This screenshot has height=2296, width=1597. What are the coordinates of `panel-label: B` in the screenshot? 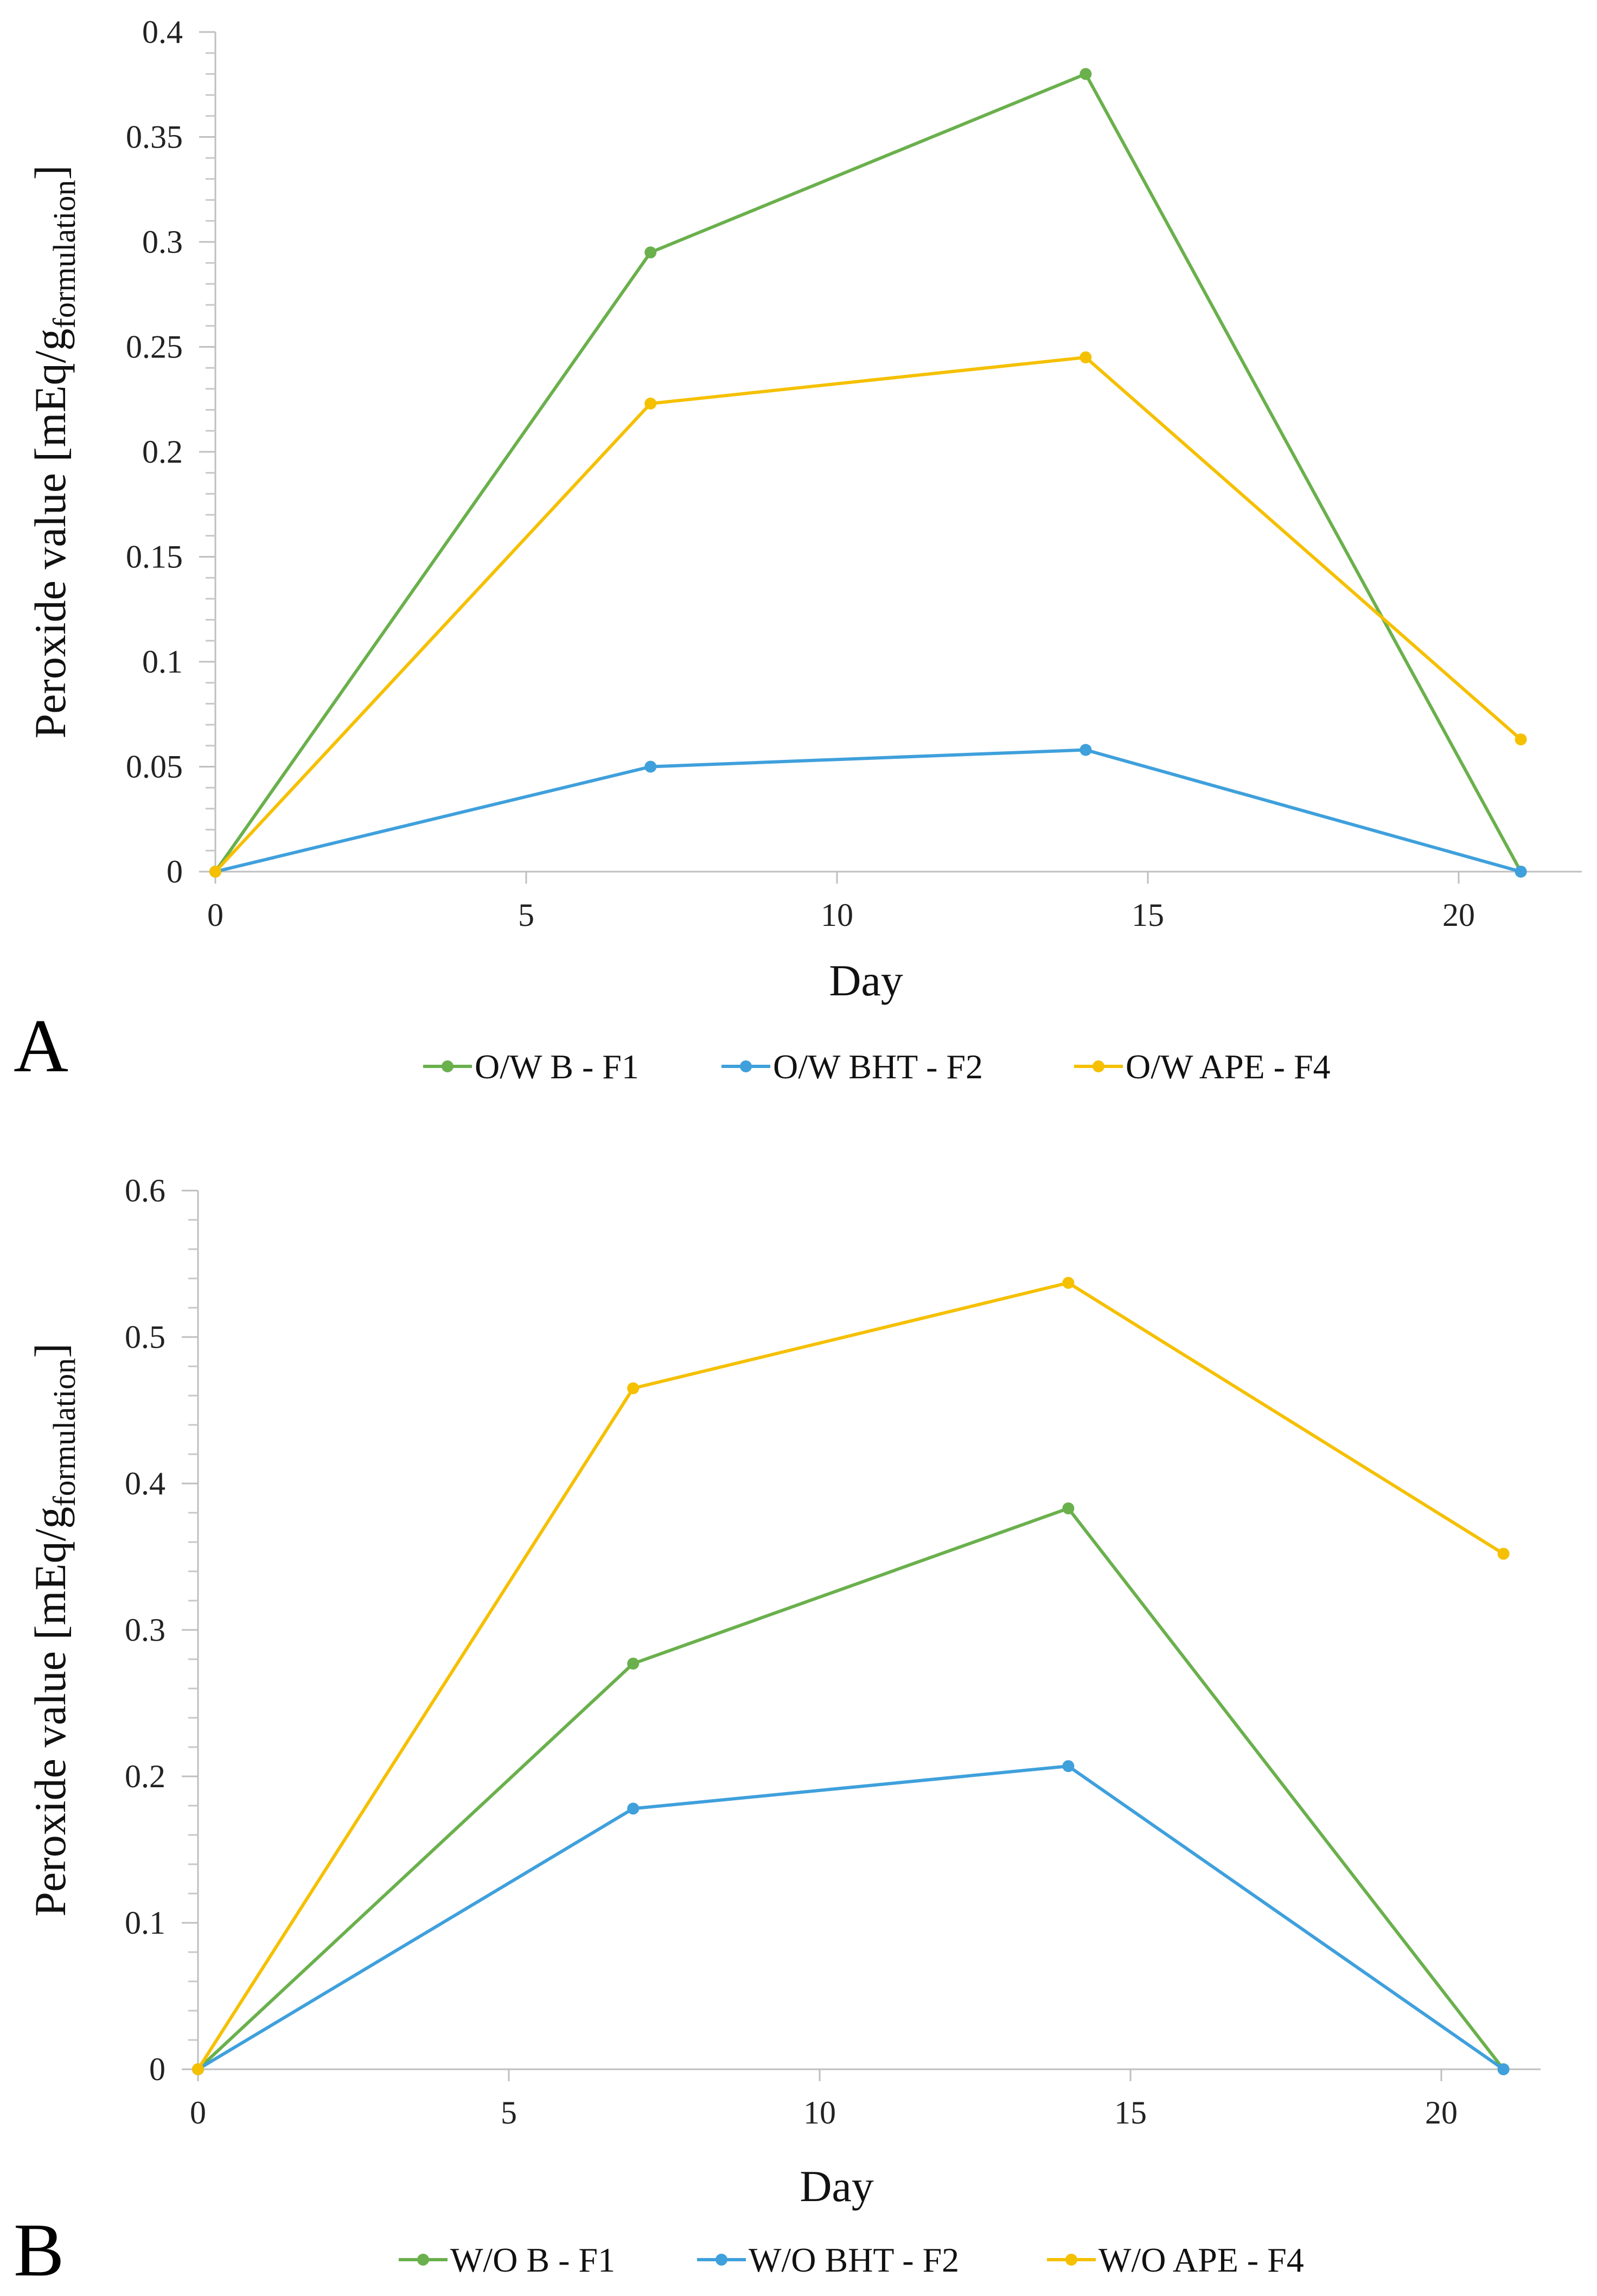 It's located at (39, 2250).